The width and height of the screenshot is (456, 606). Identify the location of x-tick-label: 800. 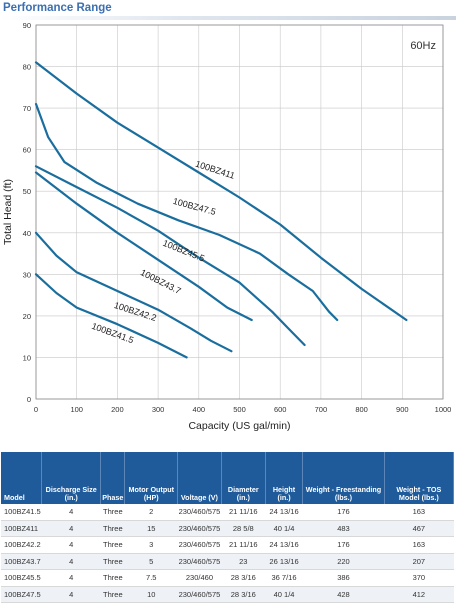
(361, 409).